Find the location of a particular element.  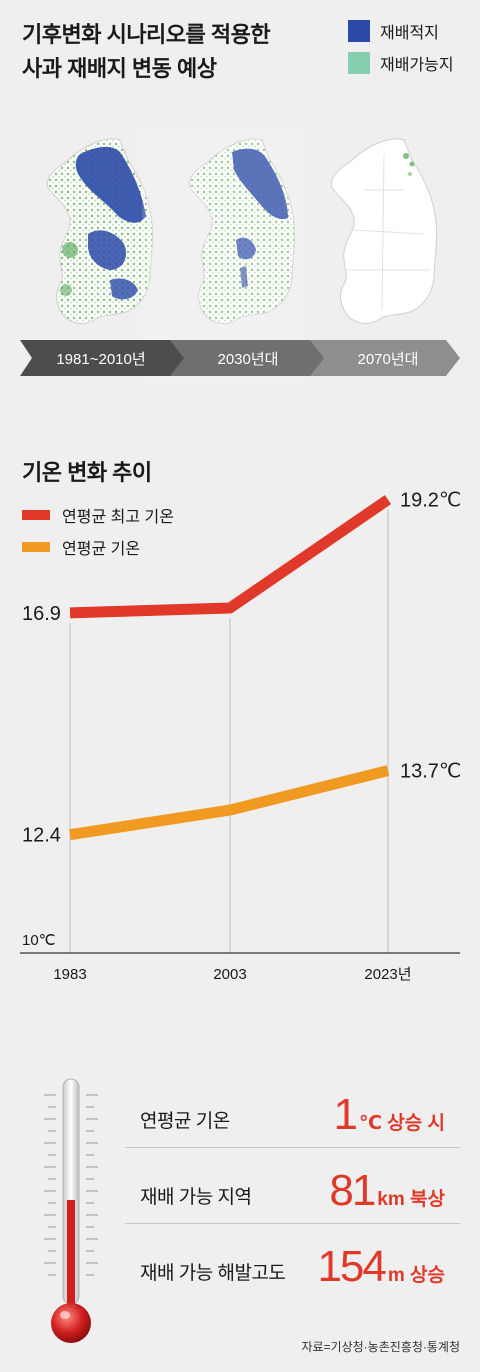

stat-label-altitude: 재배 가능 해발고도 is located at coordinates (213, 1273).